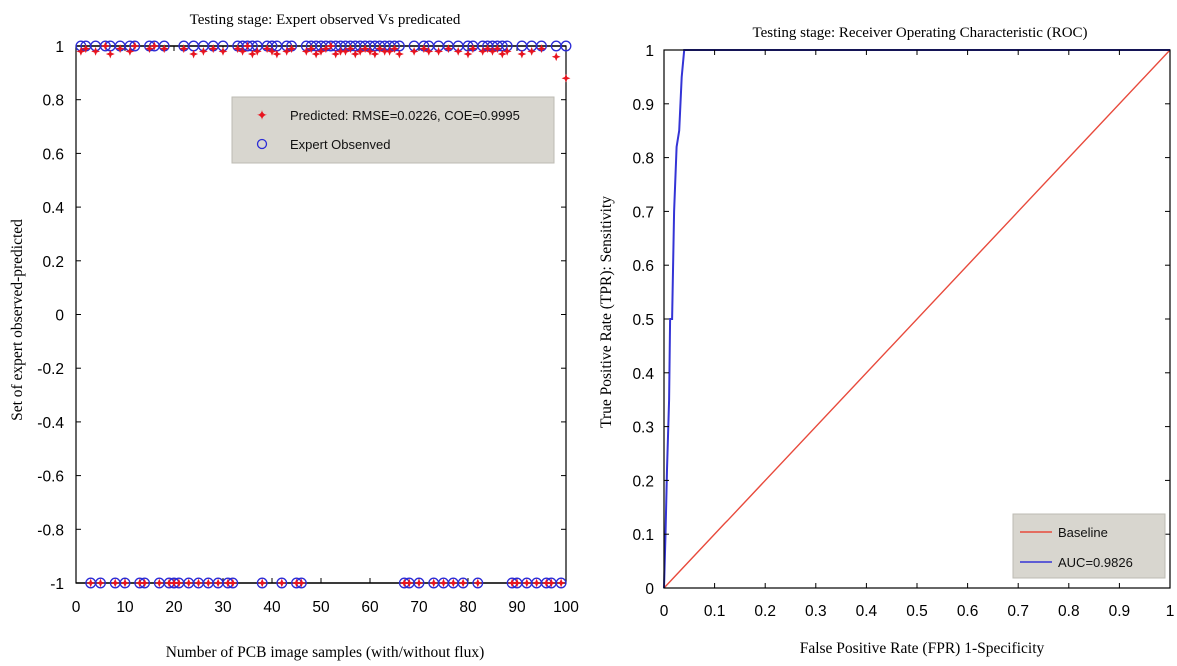  What do you see at coordinates (468, 607) in the screenshot?
I see `x-tick-label: 80` at bounding box center [468, 607].